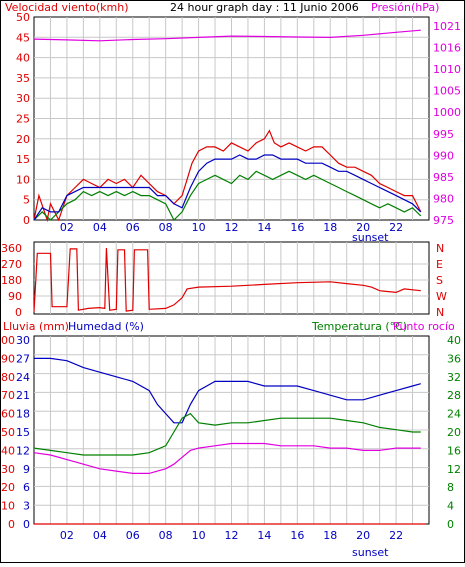 This screenshot has height=567, width=465. I want to click on x-tick-label: 08, so click(166, 535).